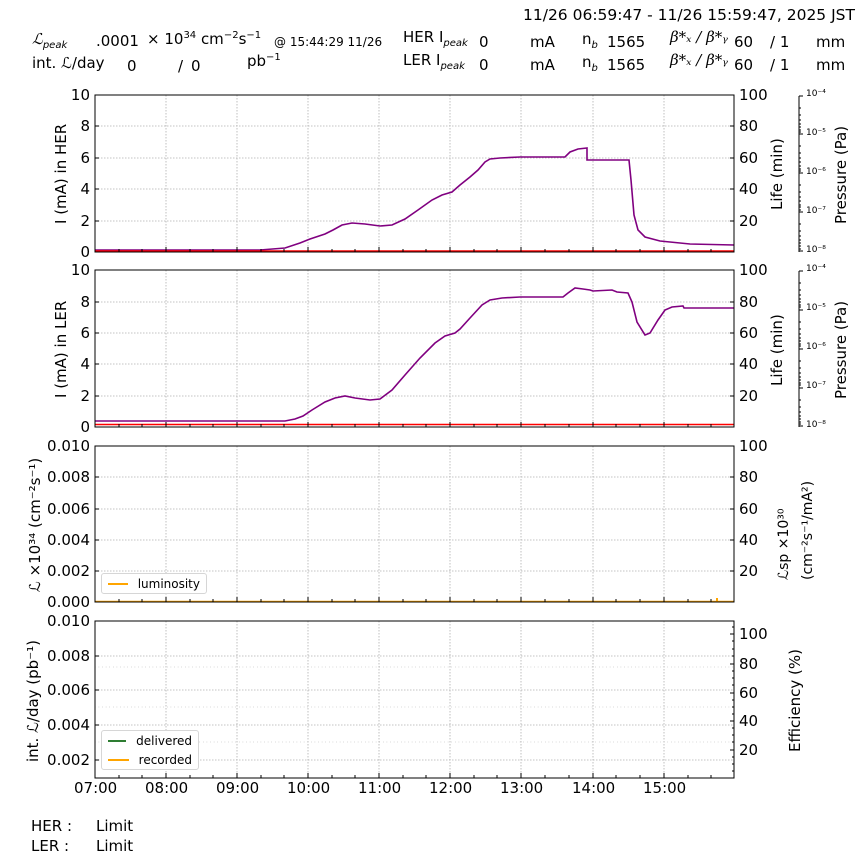  Describe the element at coordinates (380, 788) in the screenshot. I see `xtick-1100: 11:00` at that location.